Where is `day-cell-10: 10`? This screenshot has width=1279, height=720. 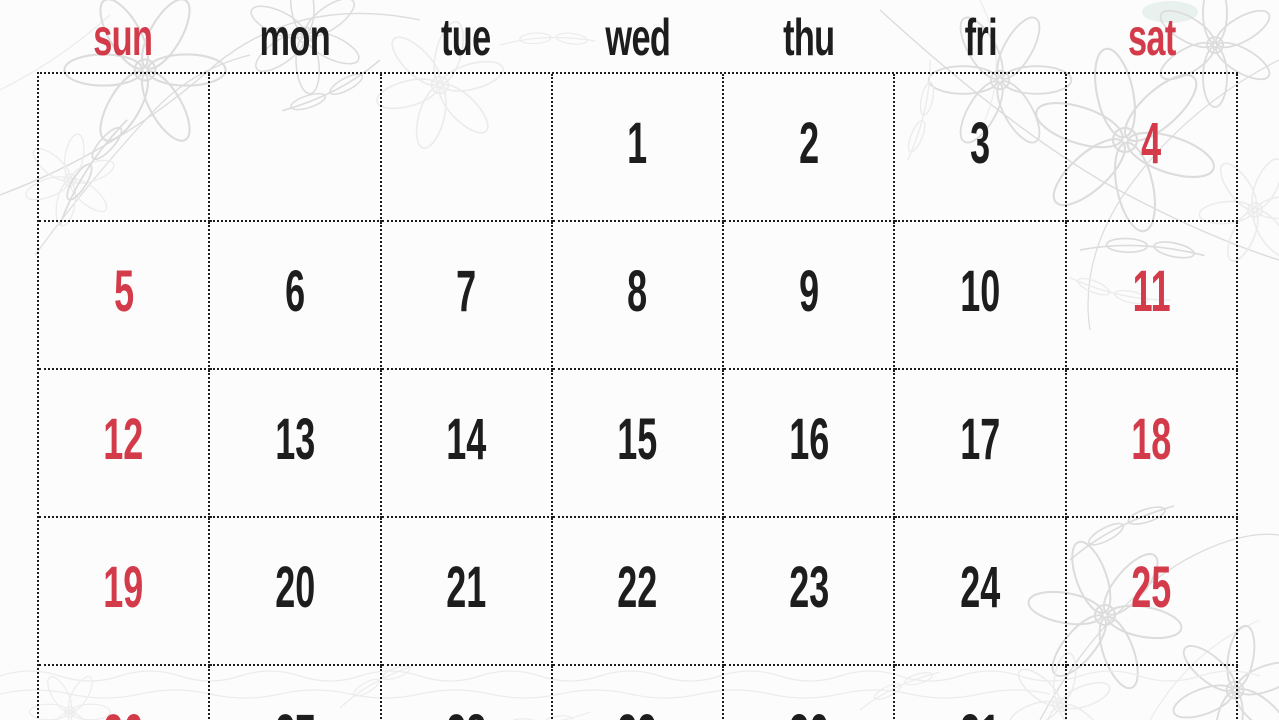 day-cell-10: 10 is located at coordinates (981, 296).